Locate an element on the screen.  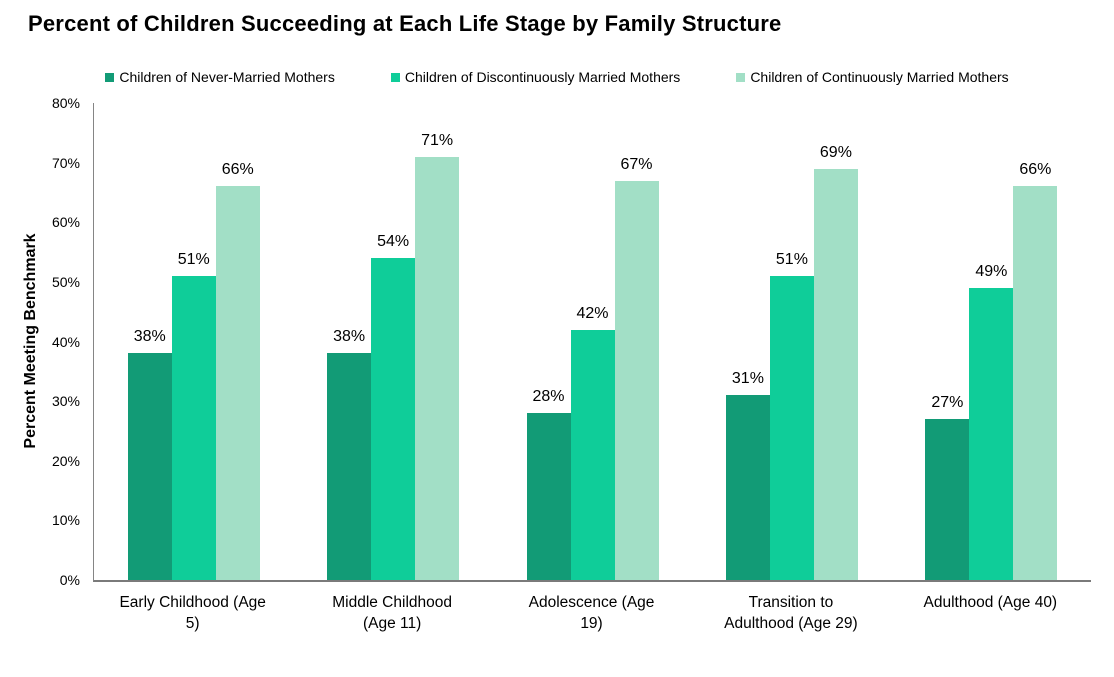
x-axis-category-label: Adolescence (Age 19) is located at coordinates (591, 613).